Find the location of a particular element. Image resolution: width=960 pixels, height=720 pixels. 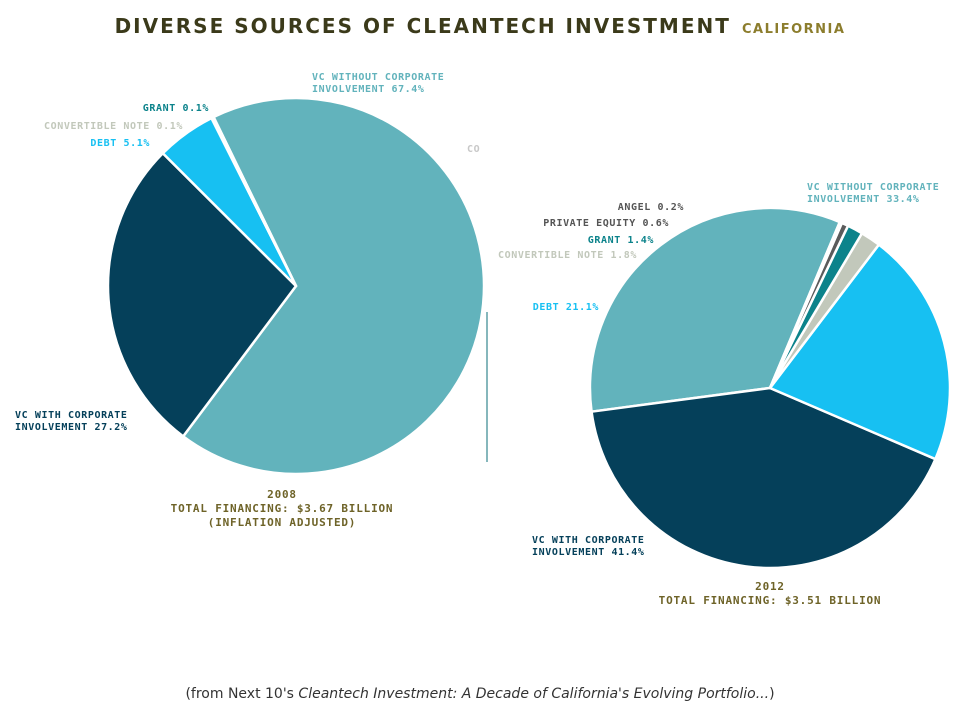

label-2012-grant: GRANT 1.4% is located at coordinates (621, 240).